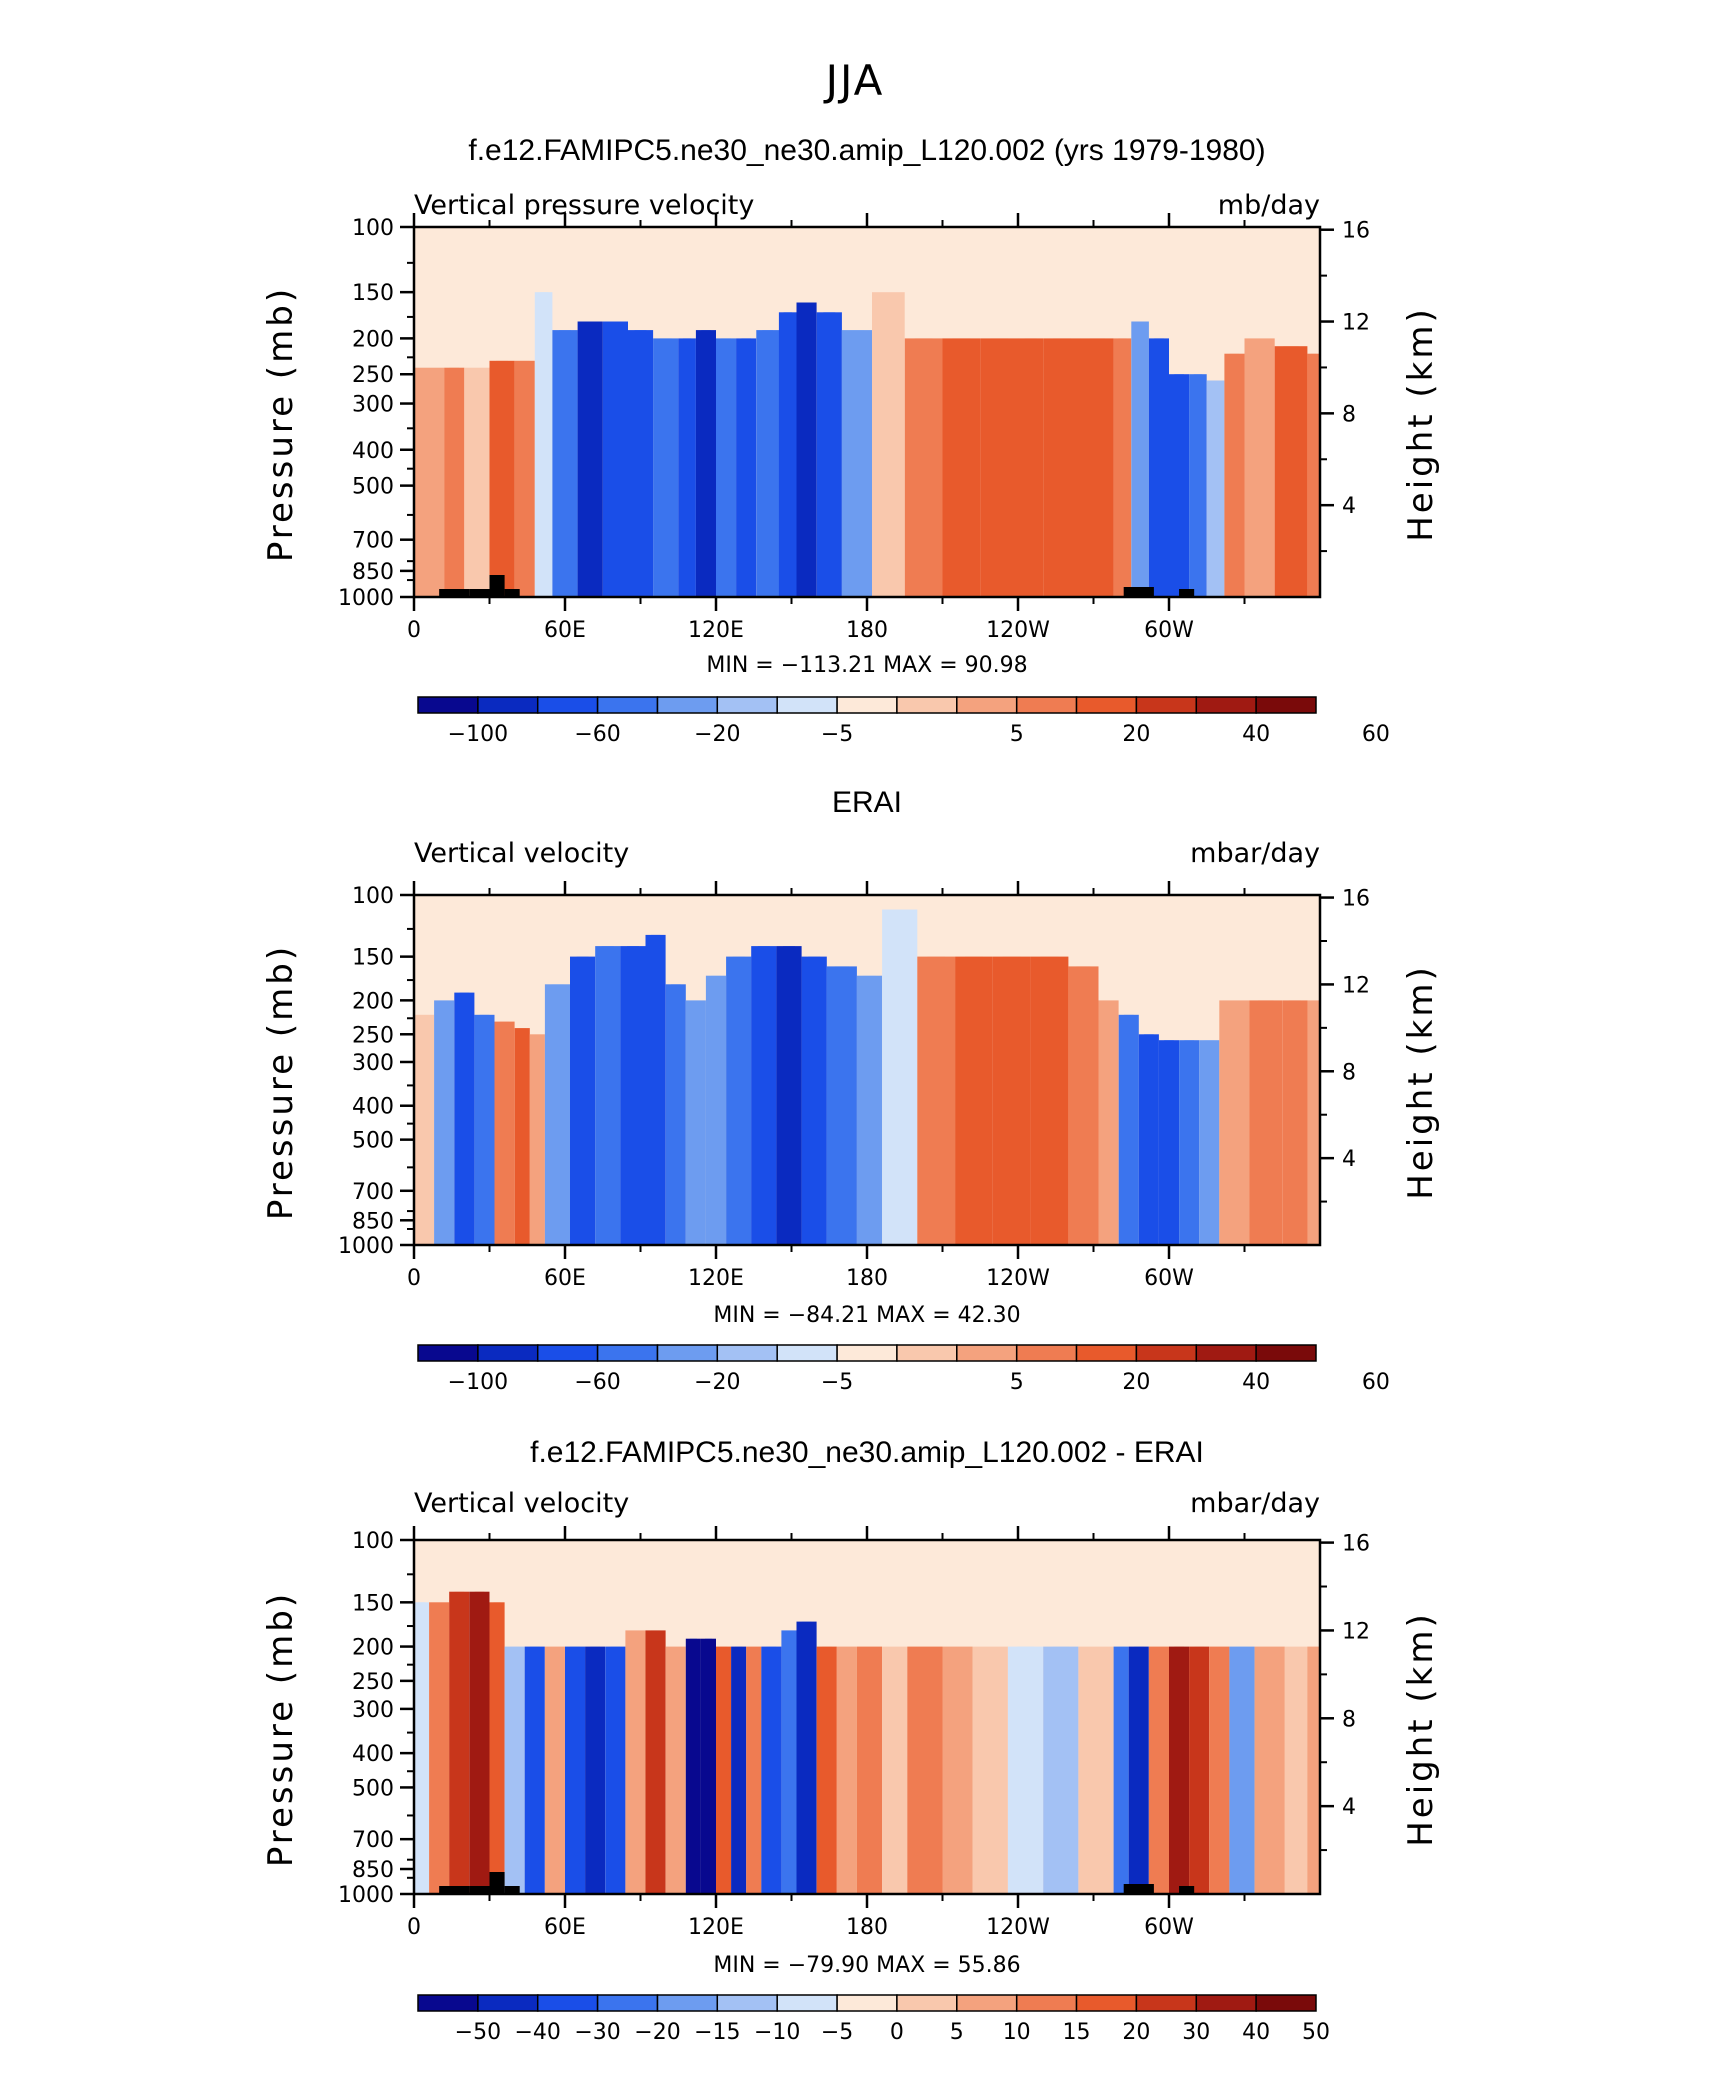  I want to click on colorbar-label: 5, so click(1017, 734).